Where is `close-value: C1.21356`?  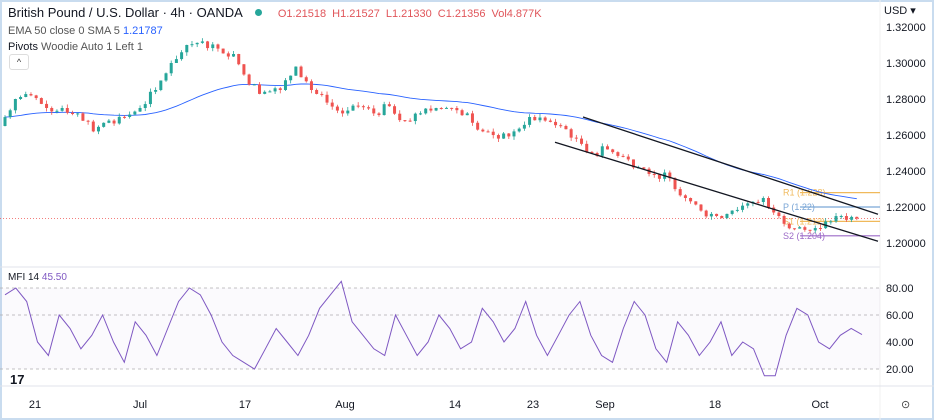
close-value: C1.21356 is located at coordinates (461, 14).